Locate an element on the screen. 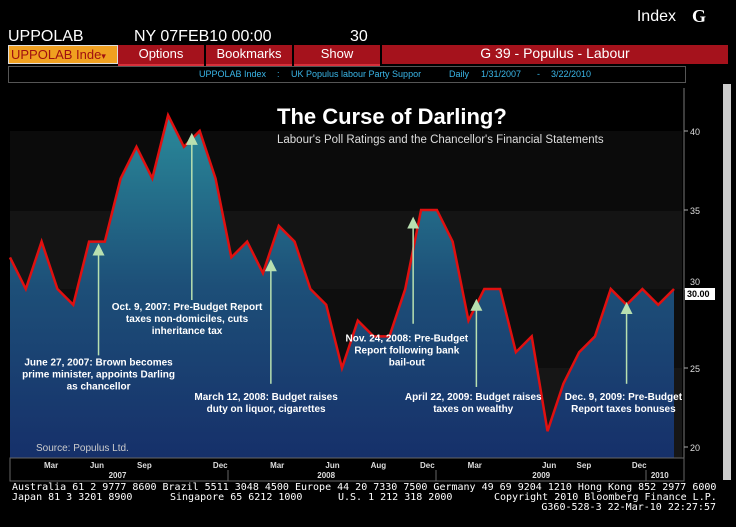 The image size is (736, 527). show-button: Show is located at coordinates (337, 55).